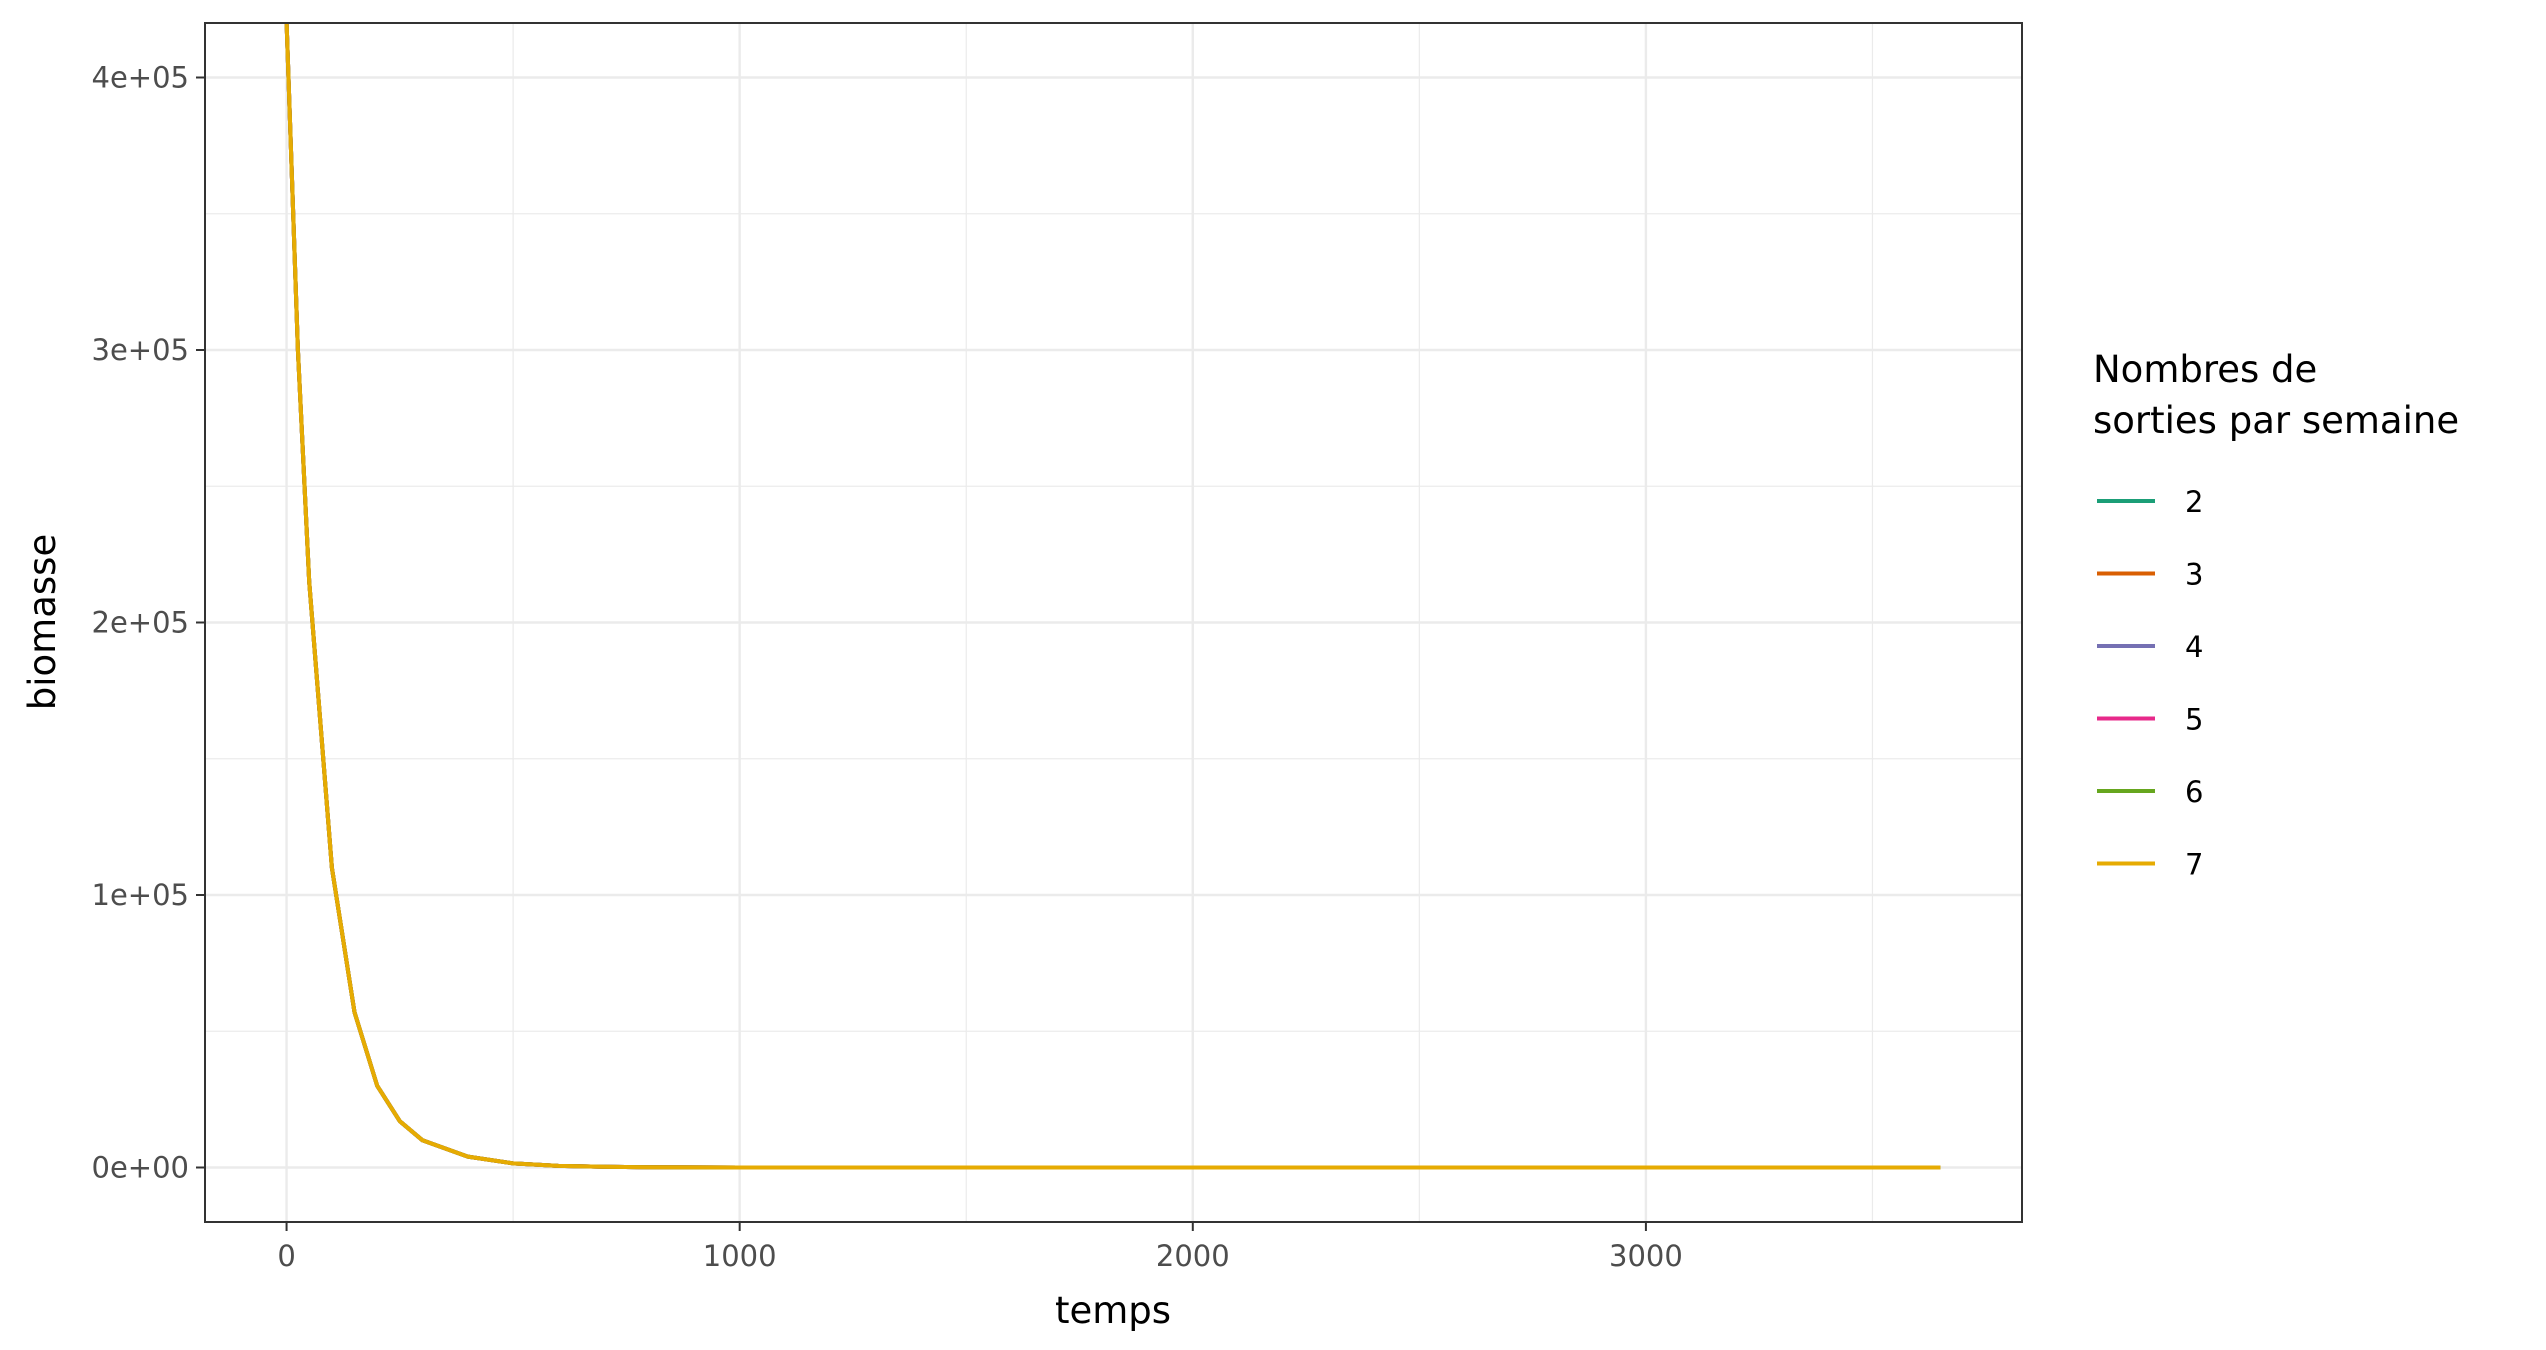  I want to click on x-tick-label: 2000, so click(1193, 1256).